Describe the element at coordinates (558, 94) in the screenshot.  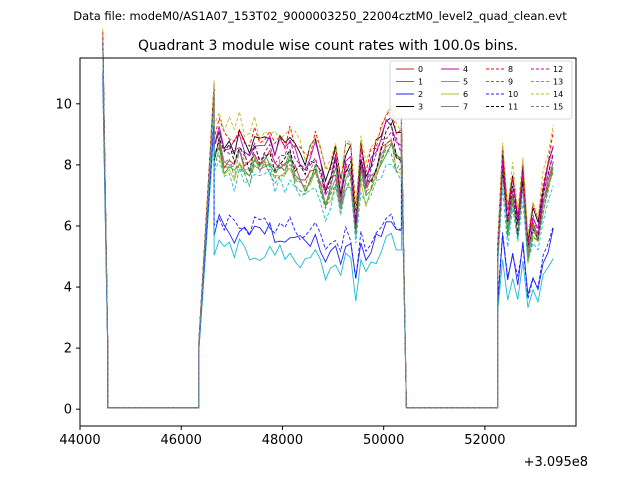
I see `legend-label-14: 14` at that location.